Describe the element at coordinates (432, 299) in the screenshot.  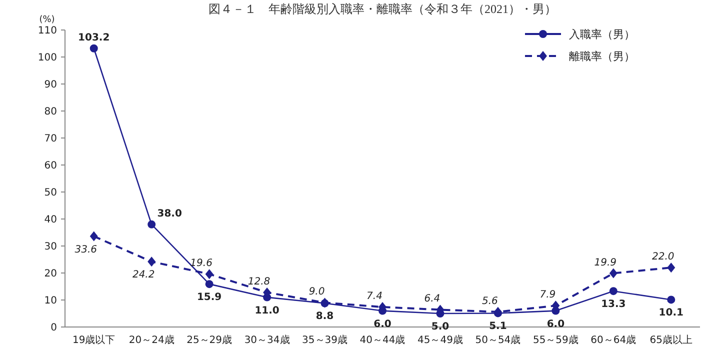
I see `data-label: 6.4` at that location.